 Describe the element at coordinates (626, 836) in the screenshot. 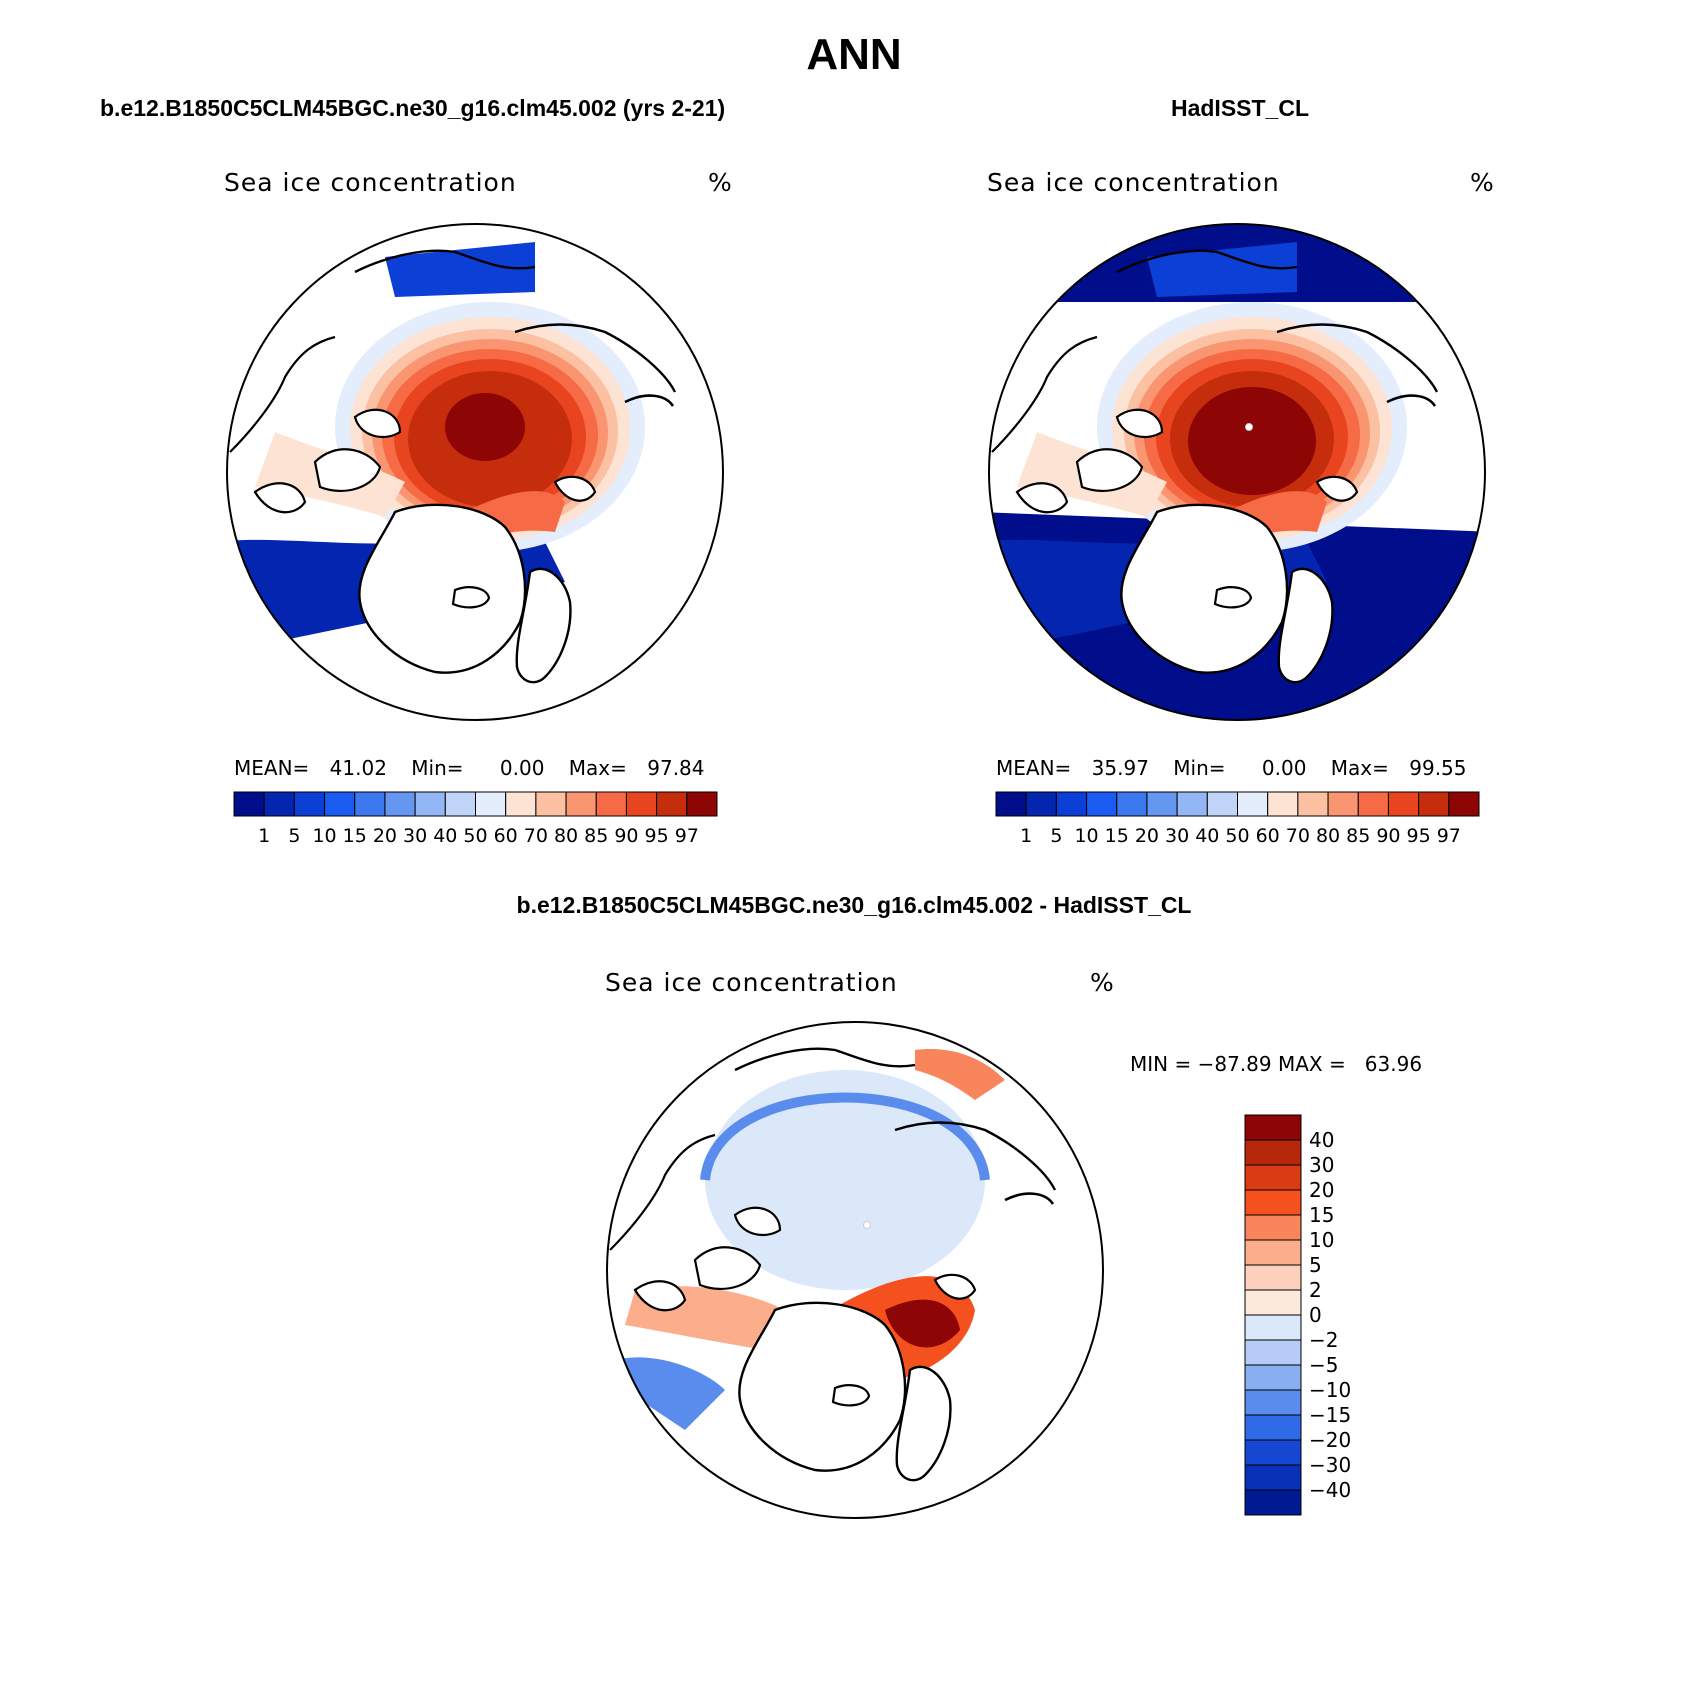

I see `colorbar-tick-label: 90` at that location.